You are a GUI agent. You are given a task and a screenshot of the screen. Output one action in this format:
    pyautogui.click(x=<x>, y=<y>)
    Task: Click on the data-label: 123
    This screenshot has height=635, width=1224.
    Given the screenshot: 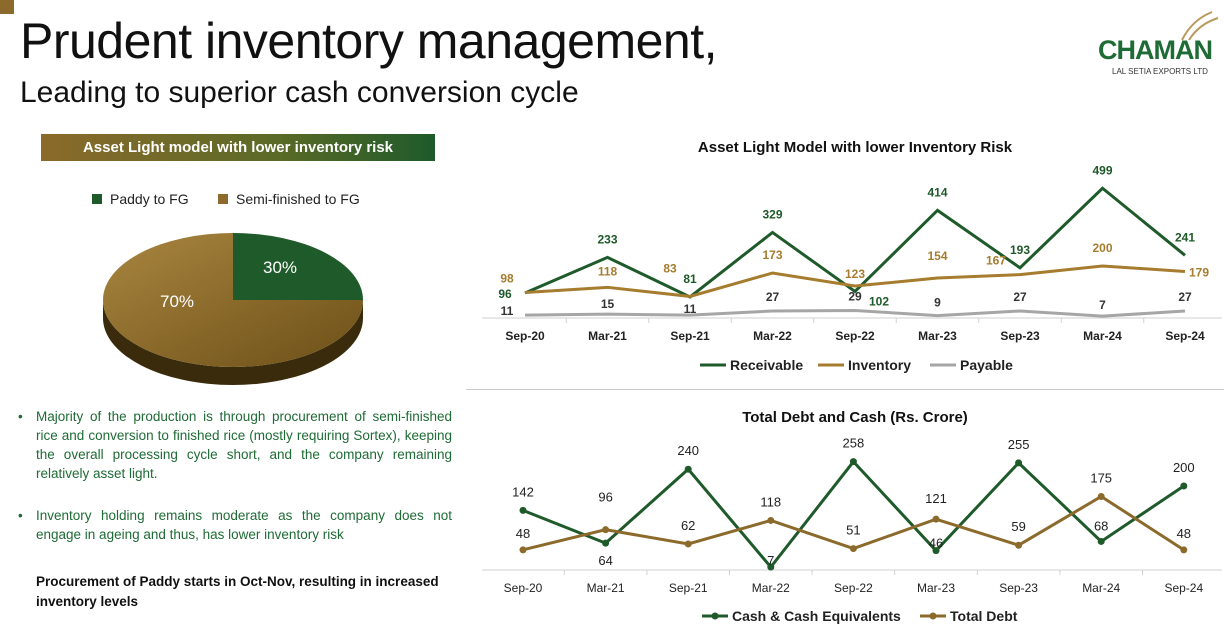 What is the action you would take?
    pyautogui.click(x=855, y=274)
    